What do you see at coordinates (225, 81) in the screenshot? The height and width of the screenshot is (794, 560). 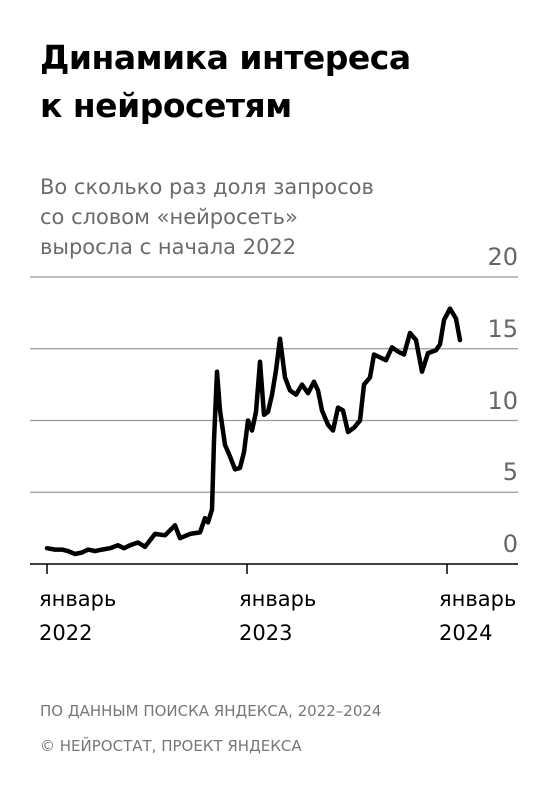 I see `chart-title: Динамика интереса к нейросетям` at bounding box center [225, 81].